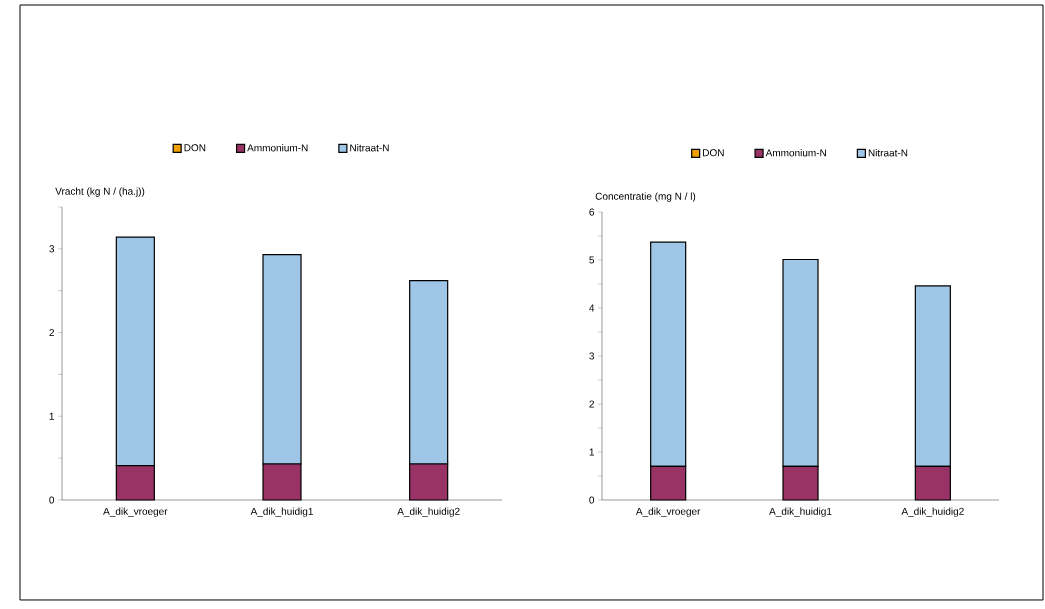 This screenshot has width=1045, height=609. I want to click on y-tick-label: 4, so click(592, 308).